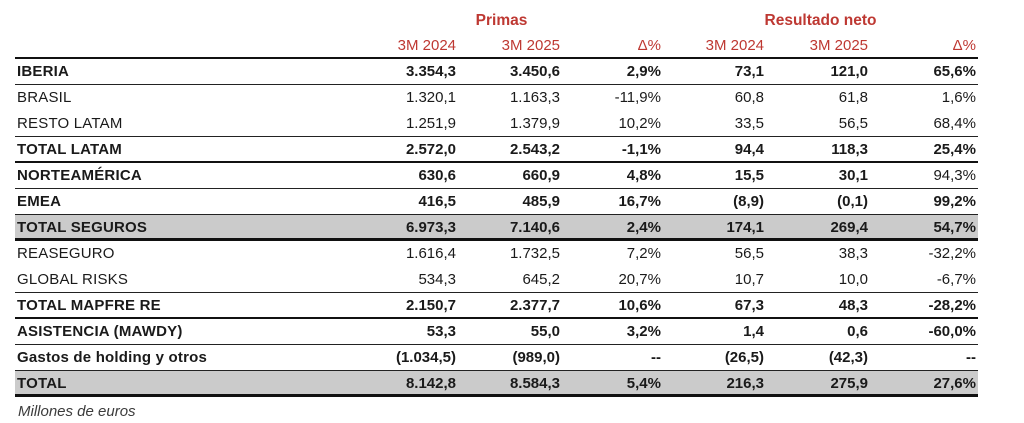  I want to click on cell-value: 3.450,6, so click(534, 71).